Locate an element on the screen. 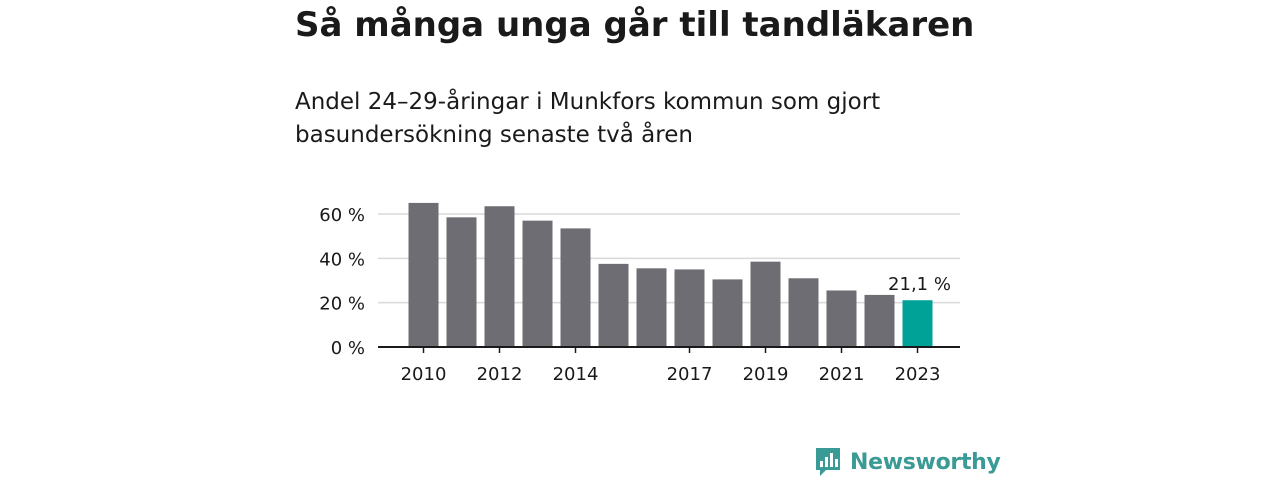 The height and width of the screenshot is (480, 1280). bar-2015 is located at coordinates (613, 305).